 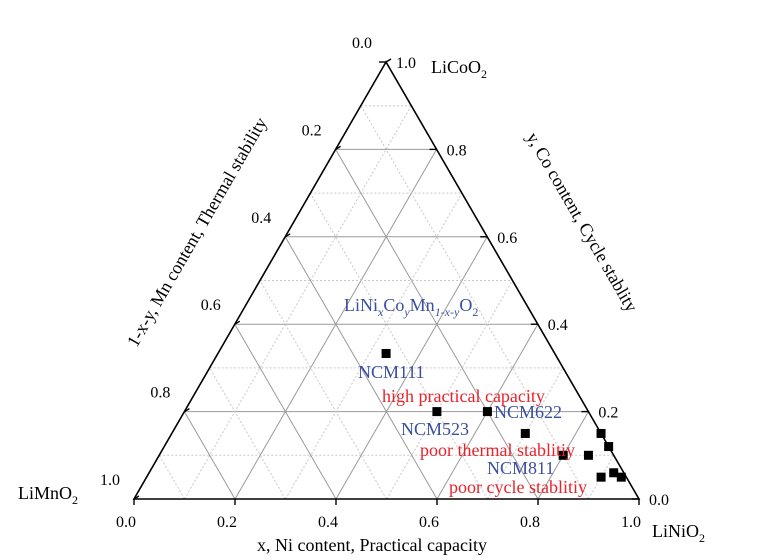 What do you see at coordinates (391, 372) in the screenshot?
I see `label-ncm111: NCM111` at bounding box center [391, 372].